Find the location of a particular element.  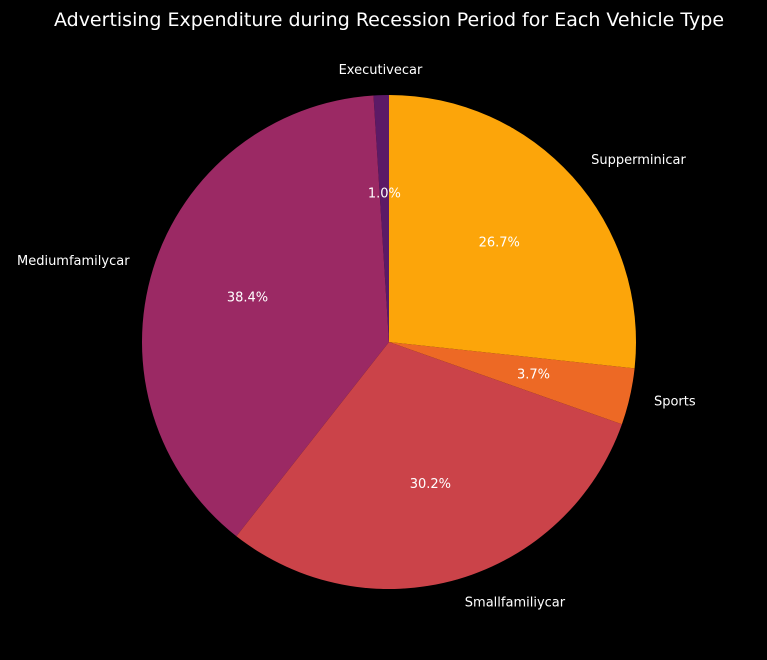

percent-label-supperminicar: 26.7% is located at coordinates (499, 242).